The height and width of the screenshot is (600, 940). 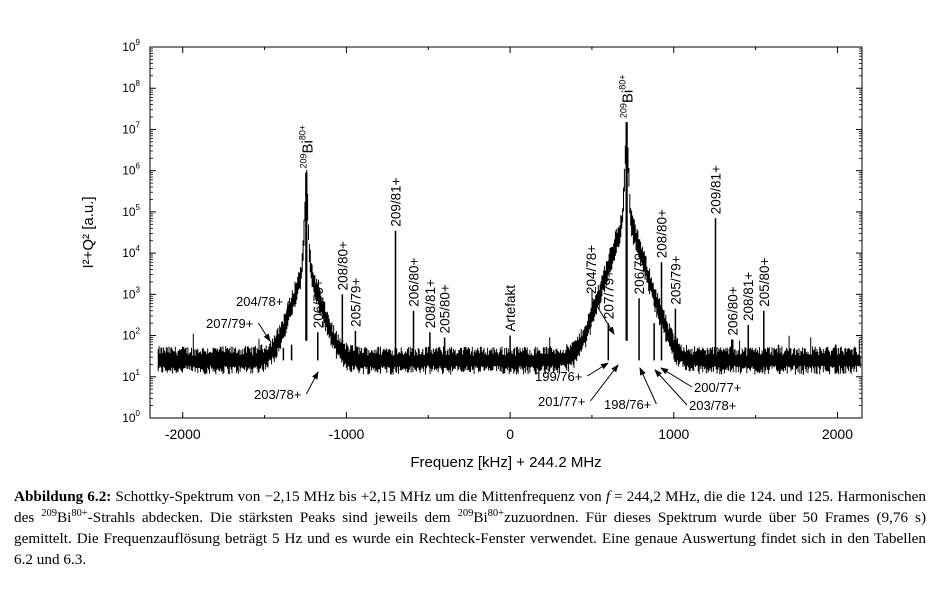 What do you see at coordinates (465, 513) in the screenshot?
I see `caption-isotope-mass-2: 209` at bounding box center [465, 513].